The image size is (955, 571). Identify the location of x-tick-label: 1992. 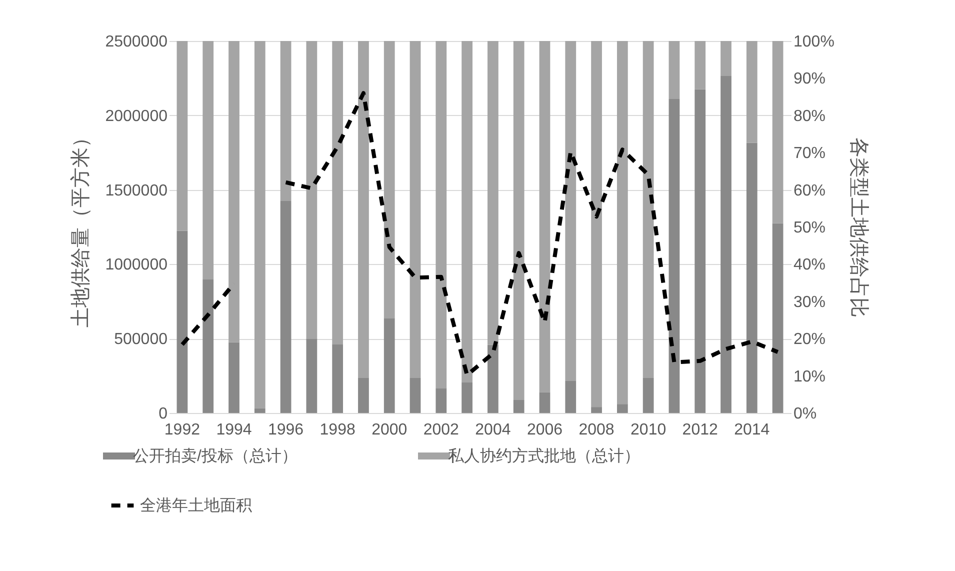
(182, 430).